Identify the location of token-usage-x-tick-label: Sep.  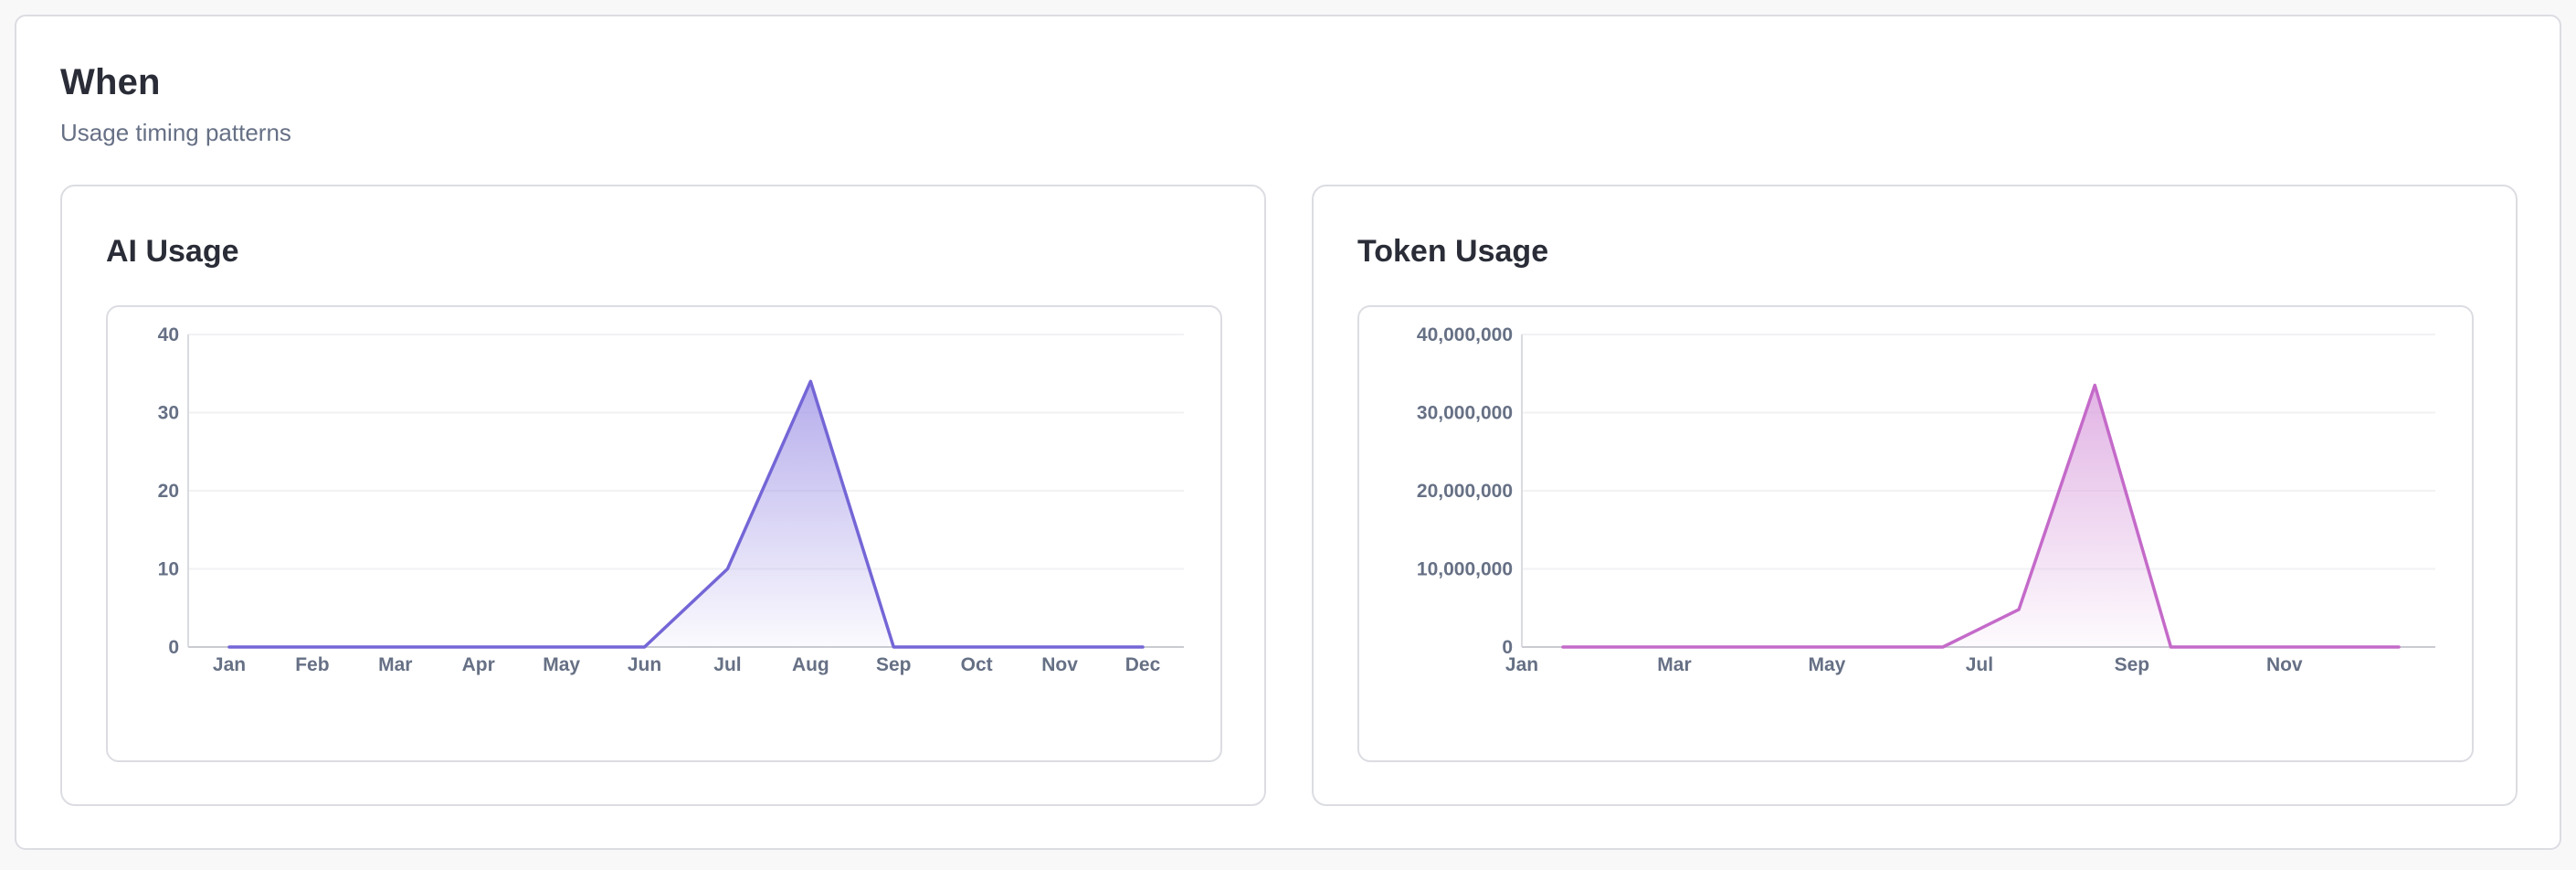
(2132, 664).